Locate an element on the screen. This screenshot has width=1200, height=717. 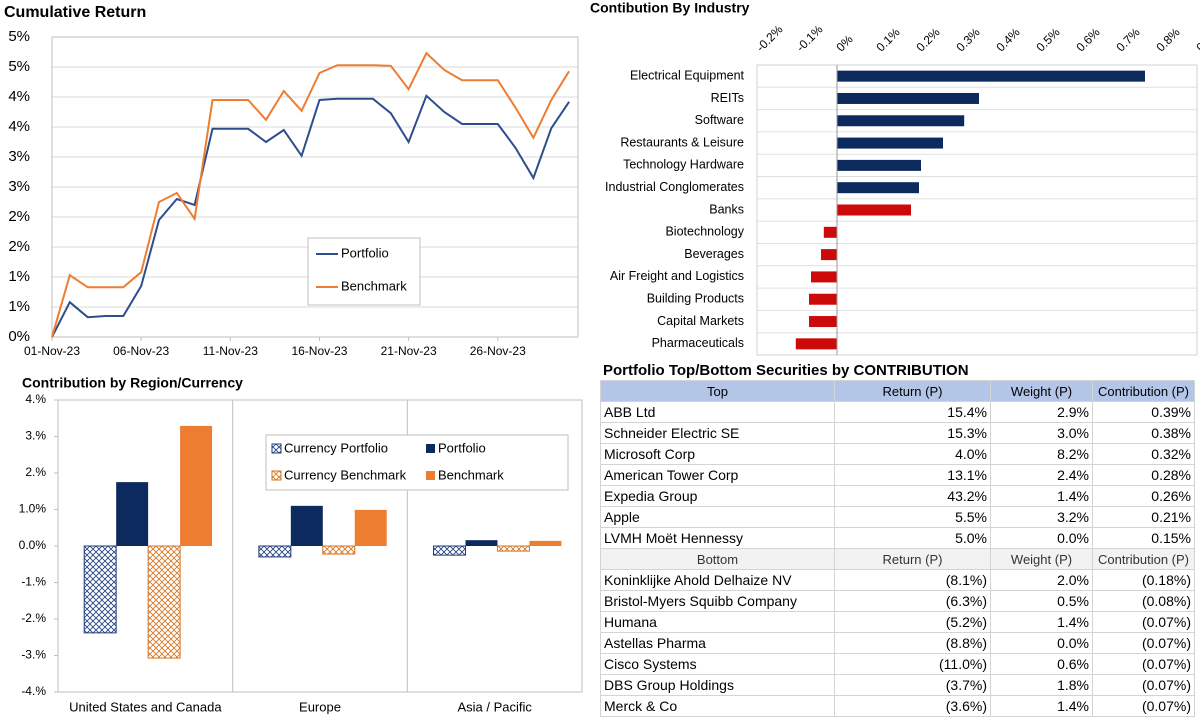
table-row: Schneider Electric SE 15.3% 3.0% 0.38% is located at coordinates (897, 433).